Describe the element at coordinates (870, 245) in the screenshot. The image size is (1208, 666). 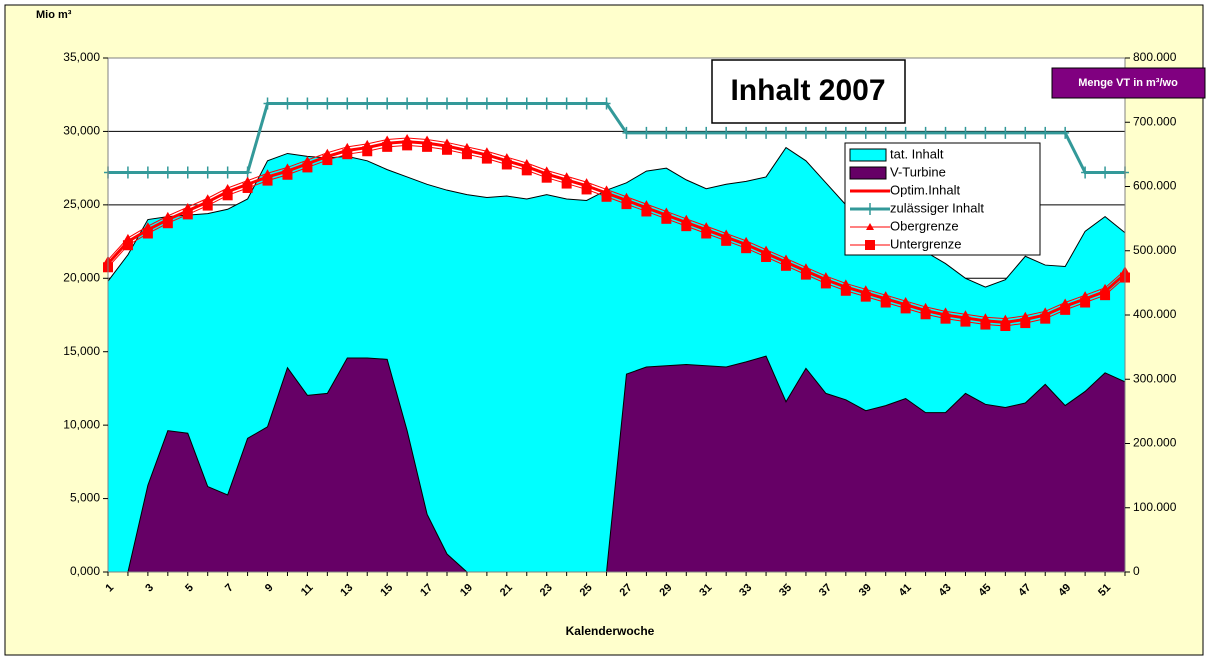
I see `legend-marker` at that location.